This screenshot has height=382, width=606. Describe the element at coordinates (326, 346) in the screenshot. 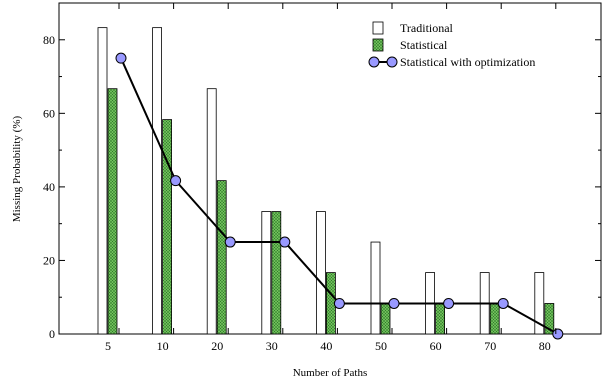

I see `x-tick-label-40: 40` at that location.